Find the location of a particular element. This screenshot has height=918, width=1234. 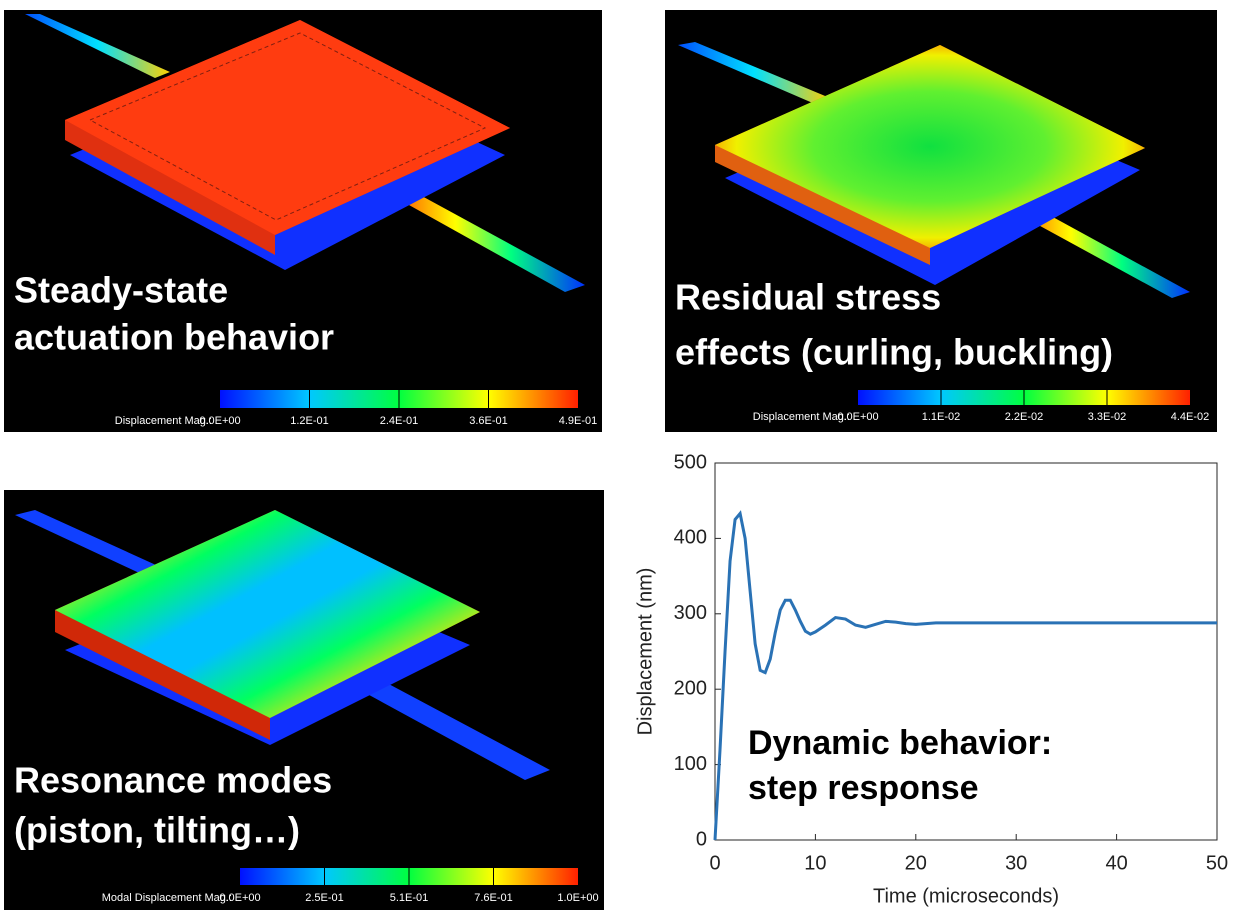

data-line is located at coordinates (965, 675).